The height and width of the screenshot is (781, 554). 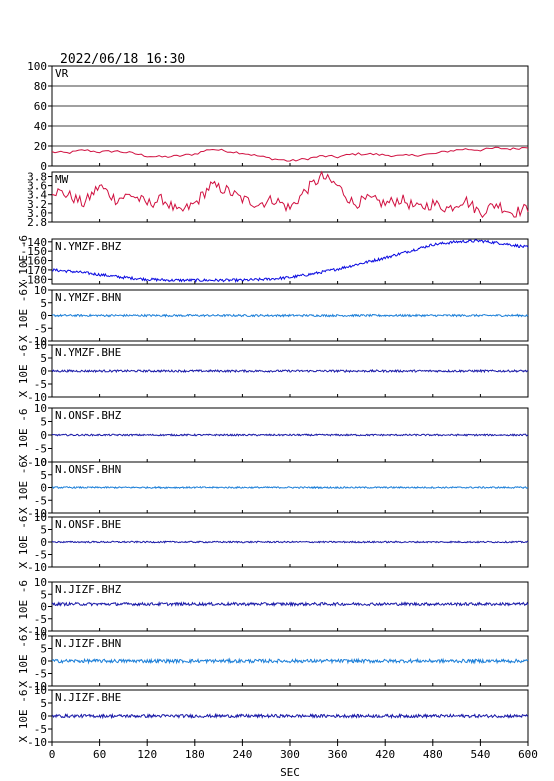 I want to click on panel-10-ytick-label: -5, so click(x=40, y=674).